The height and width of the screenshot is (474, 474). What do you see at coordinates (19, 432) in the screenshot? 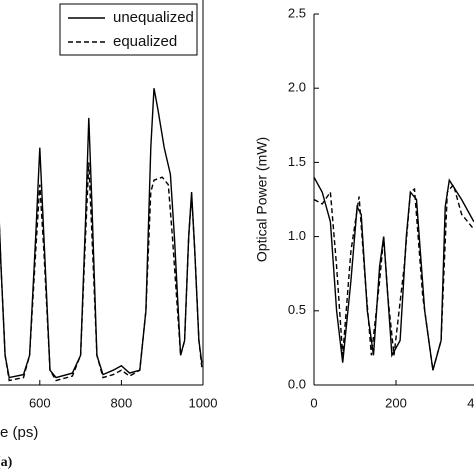
I see `x-axis-label: e (ps)` at bounding box center [19, 432].